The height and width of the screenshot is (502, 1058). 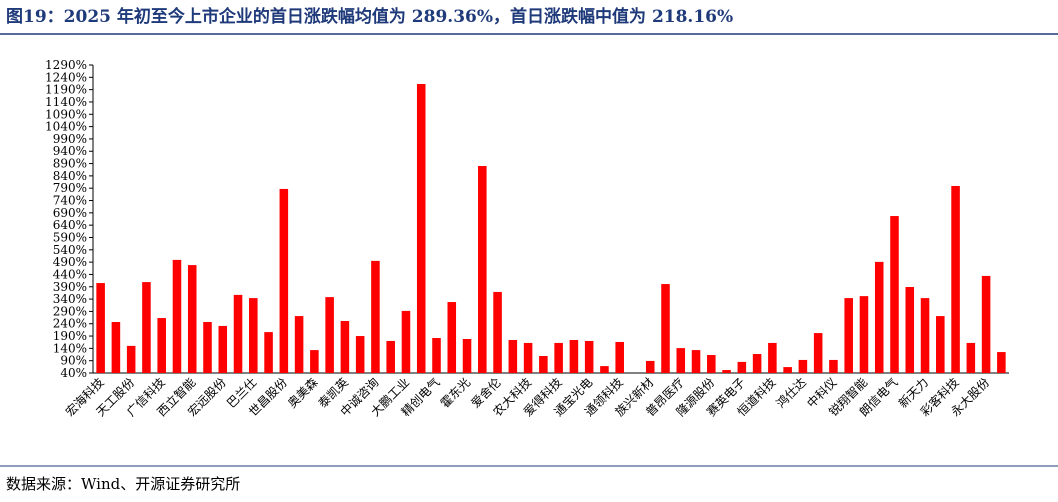 I want to click on y-tick-label: 690%, so click(x=70, y=213).